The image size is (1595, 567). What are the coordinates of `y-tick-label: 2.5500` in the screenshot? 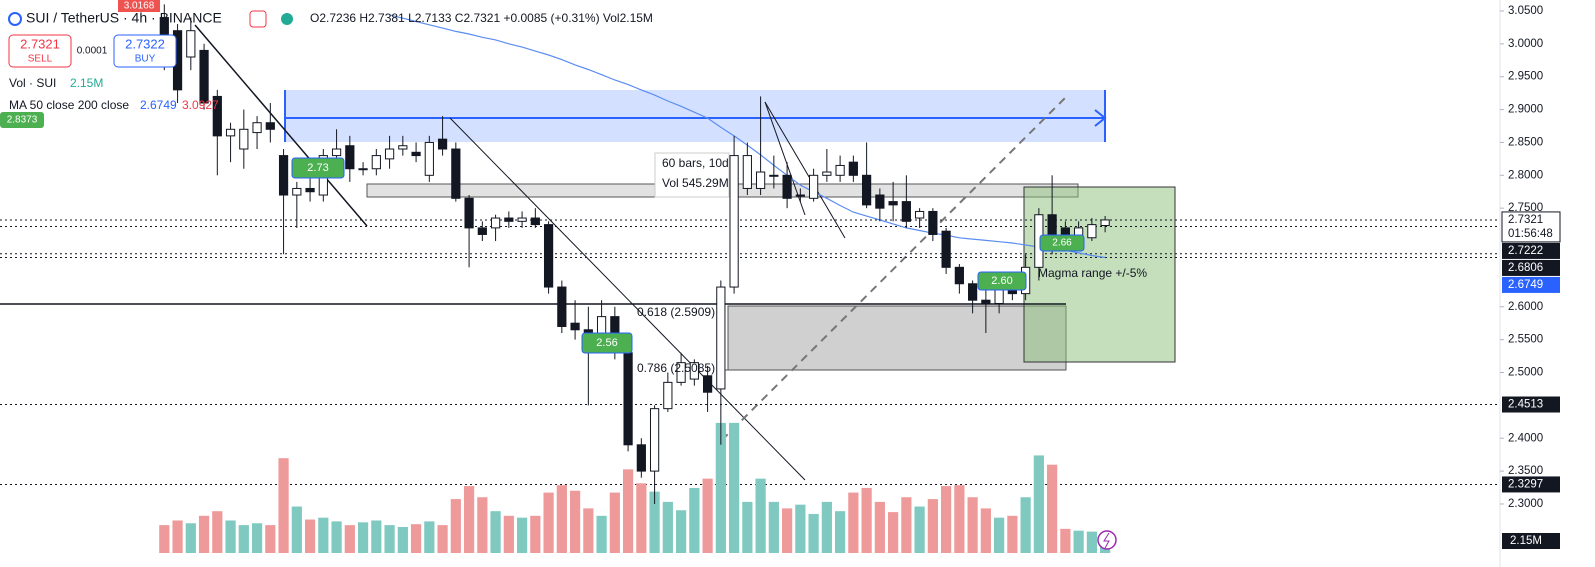 It's located at (1525, 340).